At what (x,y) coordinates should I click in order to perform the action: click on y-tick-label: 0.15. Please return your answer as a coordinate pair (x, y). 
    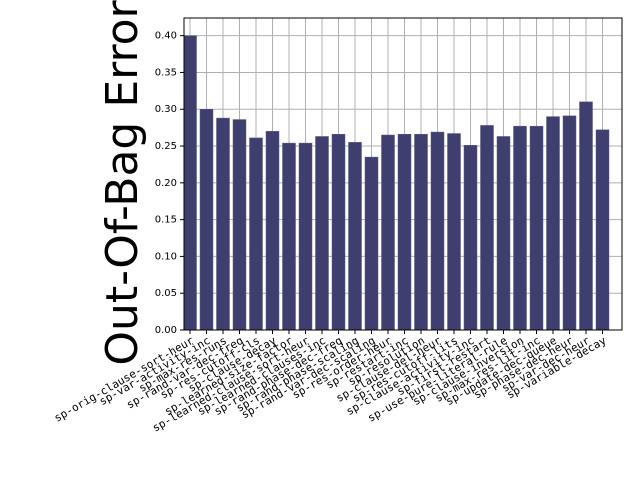
    Looking at the image, I should click on (166, 220).